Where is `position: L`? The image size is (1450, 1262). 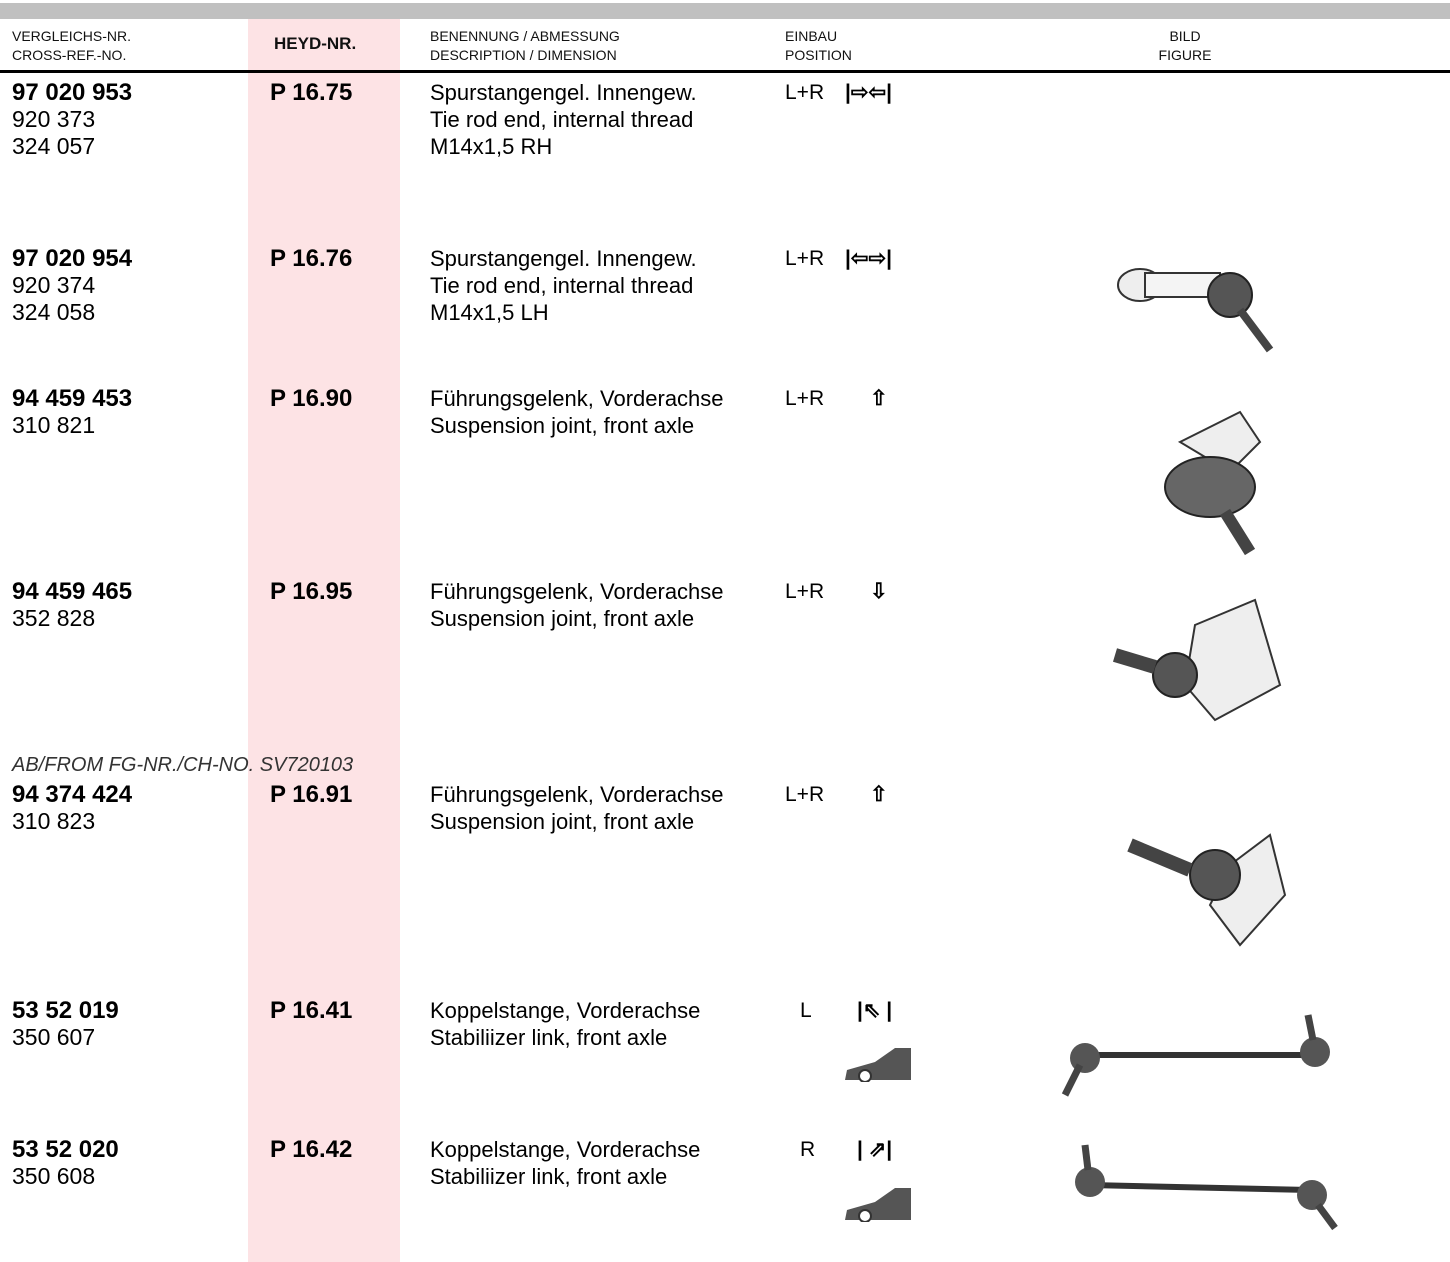
position: L is located at coordinates (806, 1010).